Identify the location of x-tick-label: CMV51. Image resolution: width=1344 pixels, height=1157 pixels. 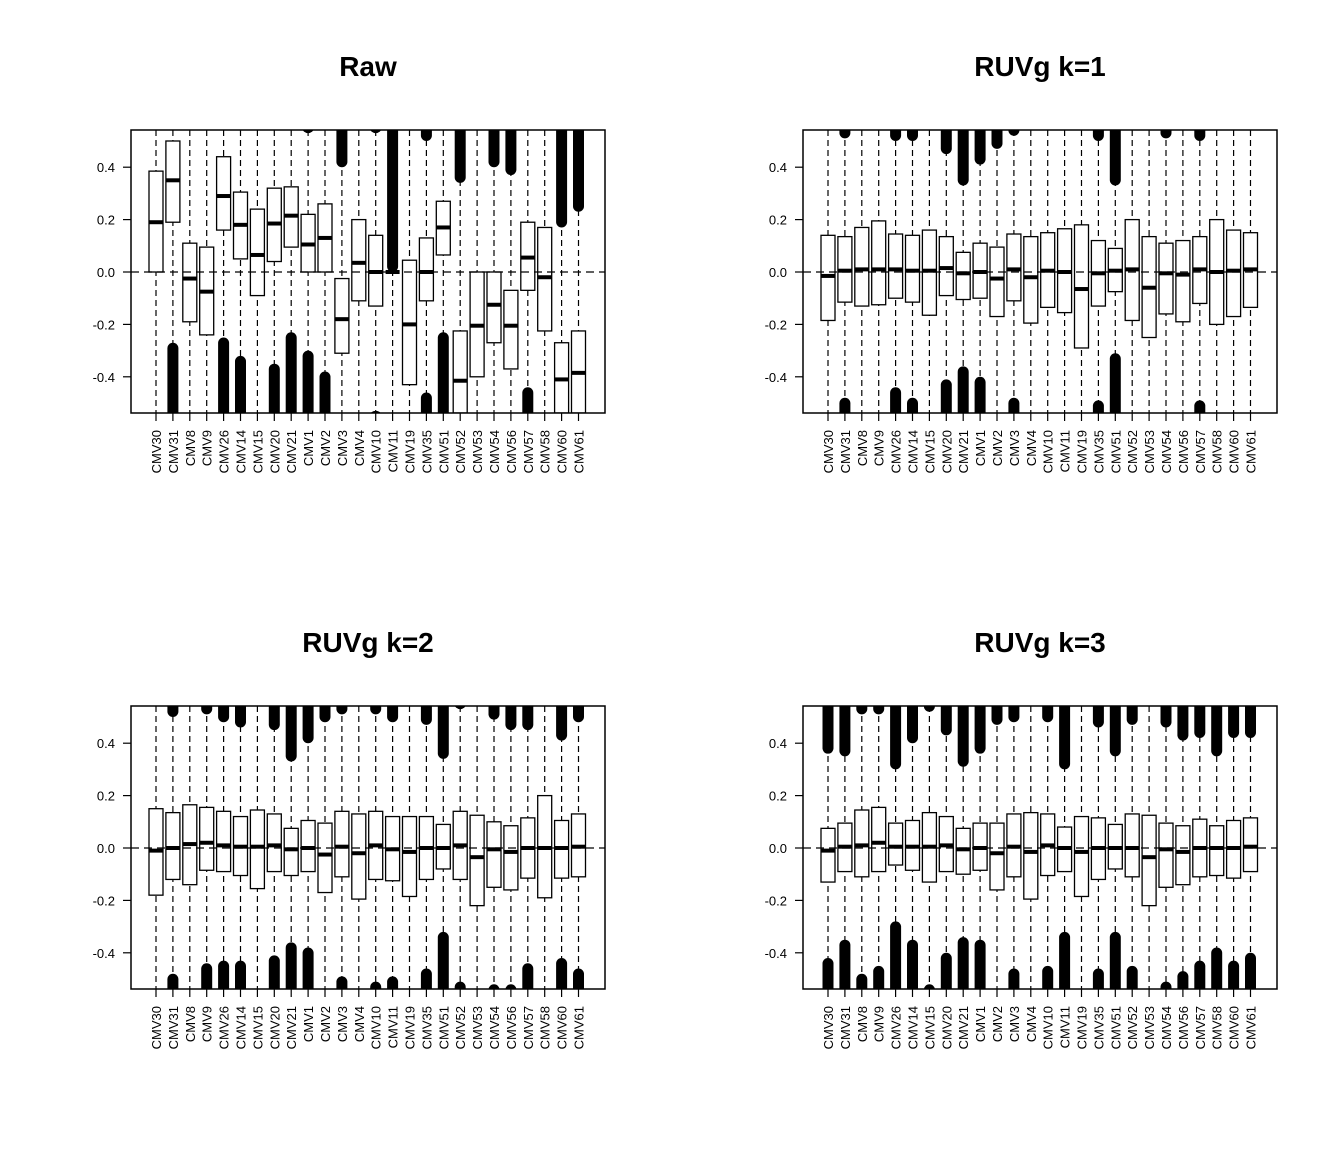
(1115, 1027).